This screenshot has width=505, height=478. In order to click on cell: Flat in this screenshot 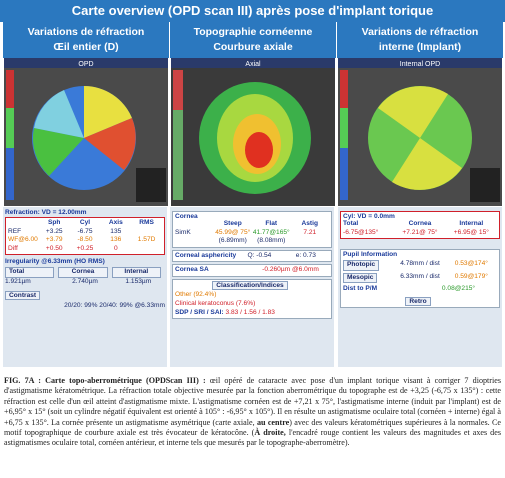, I will do `click(271, 223)`.